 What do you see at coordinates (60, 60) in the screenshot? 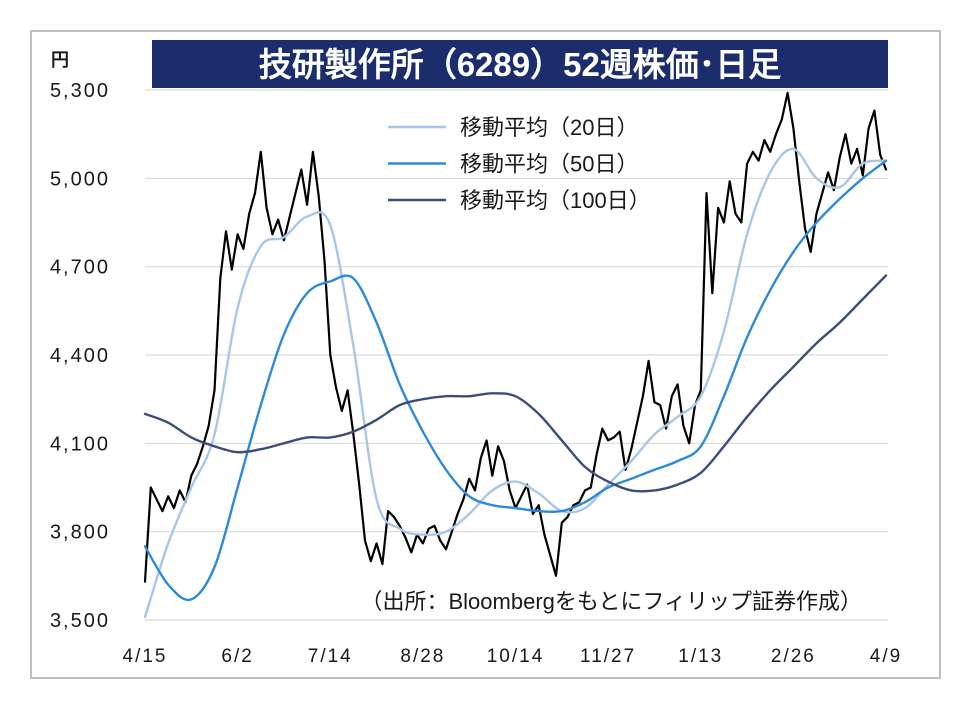
I see `y-axis-unit: 円` at bounding box center [60, 60].